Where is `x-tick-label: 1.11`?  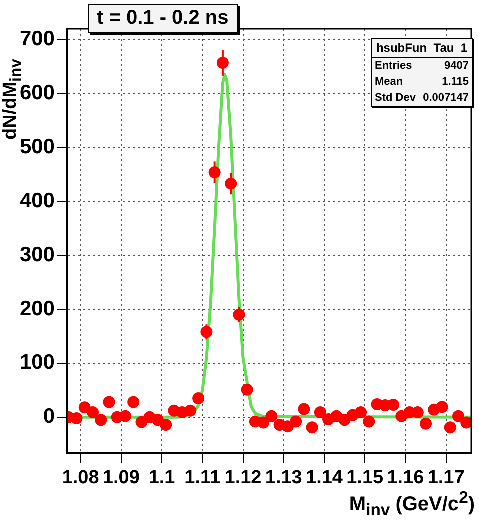
x-tick-label: 1.11 is located at coordinates (203, 478).